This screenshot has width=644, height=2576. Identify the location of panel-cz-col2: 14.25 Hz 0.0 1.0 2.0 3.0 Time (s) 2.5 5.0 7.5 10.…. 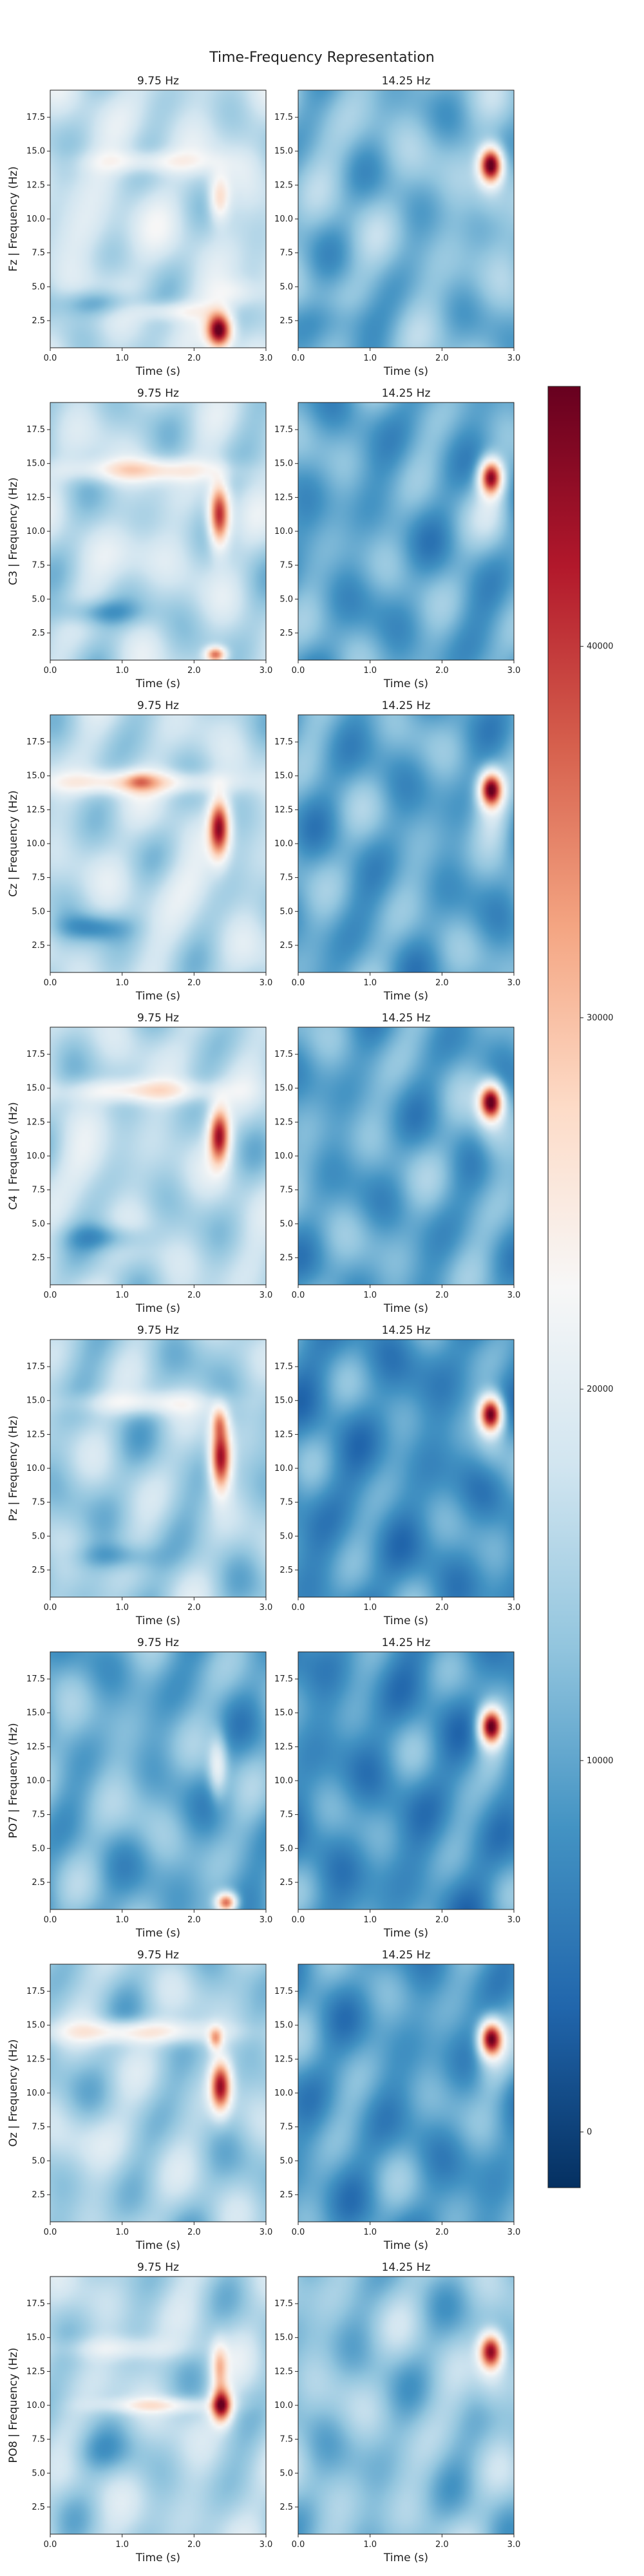
(397, 851).